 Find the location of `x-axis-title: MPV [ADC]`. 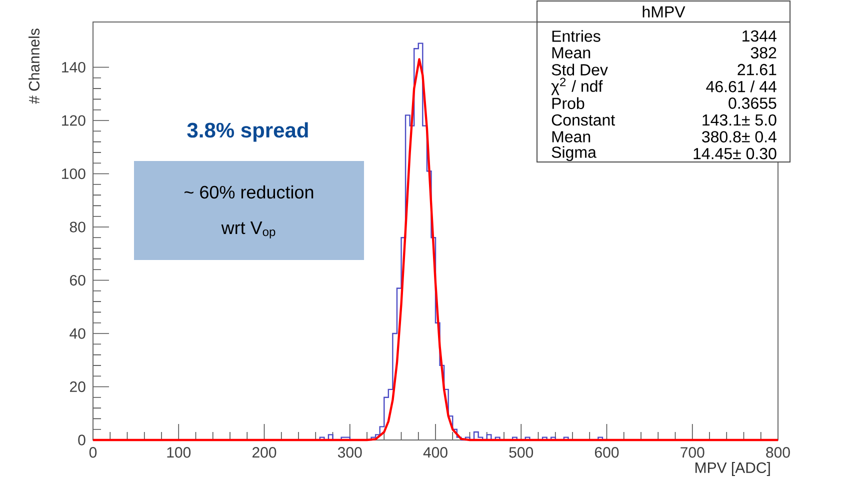

x-axis-title: MPV [ADC] is located at coordinates (732, 469).